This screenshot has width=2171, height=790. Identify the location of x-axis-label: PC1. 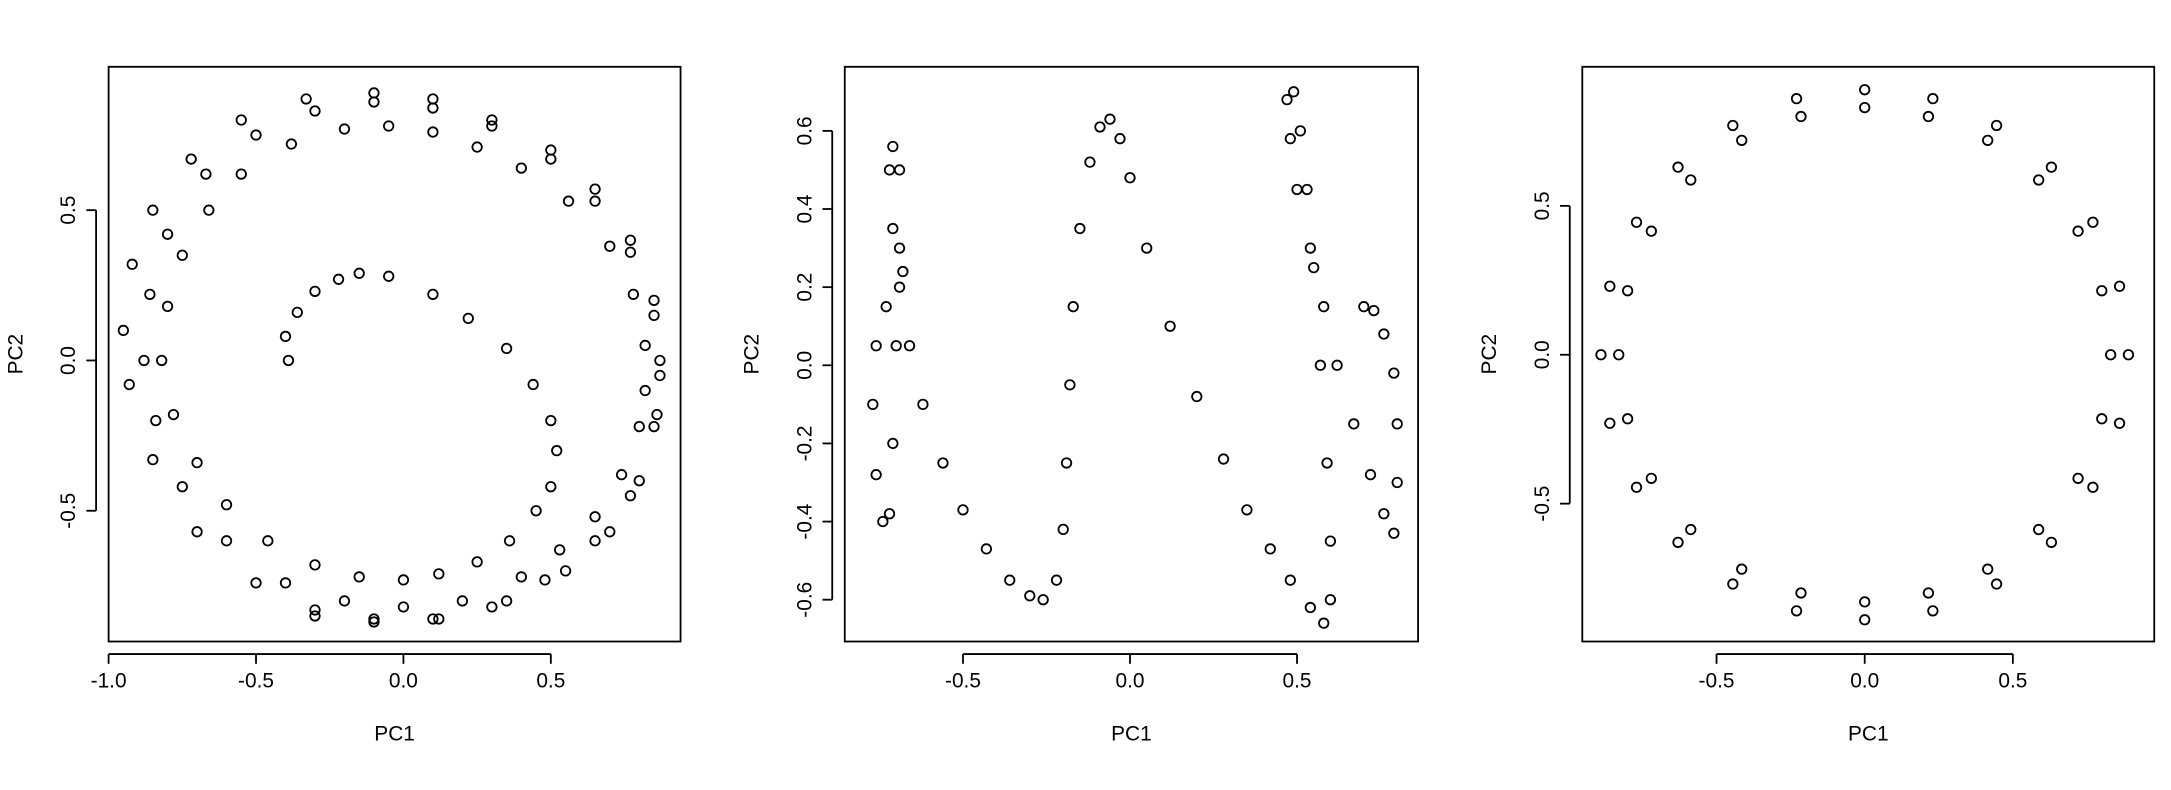
(1868, 733).